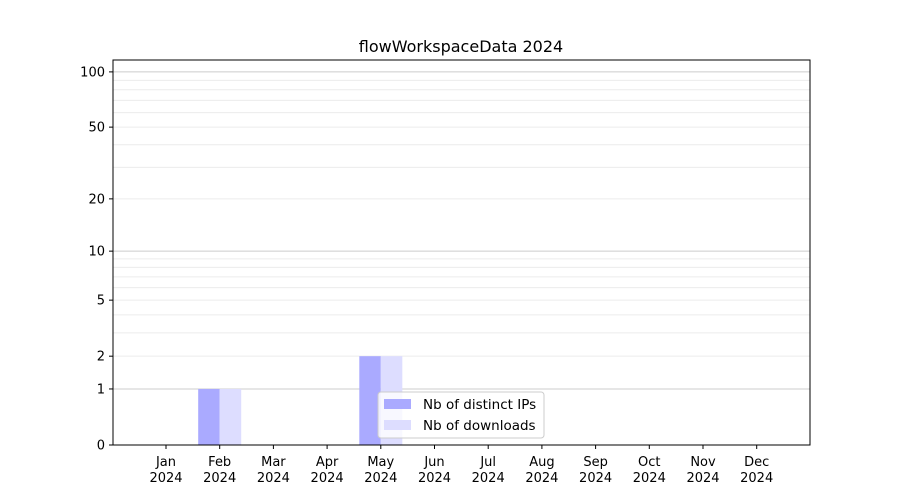 The width and height of the screenshot is (900, 504). I want to click on chart-title: flowWorkspaceData 2024, so click(461, 46).